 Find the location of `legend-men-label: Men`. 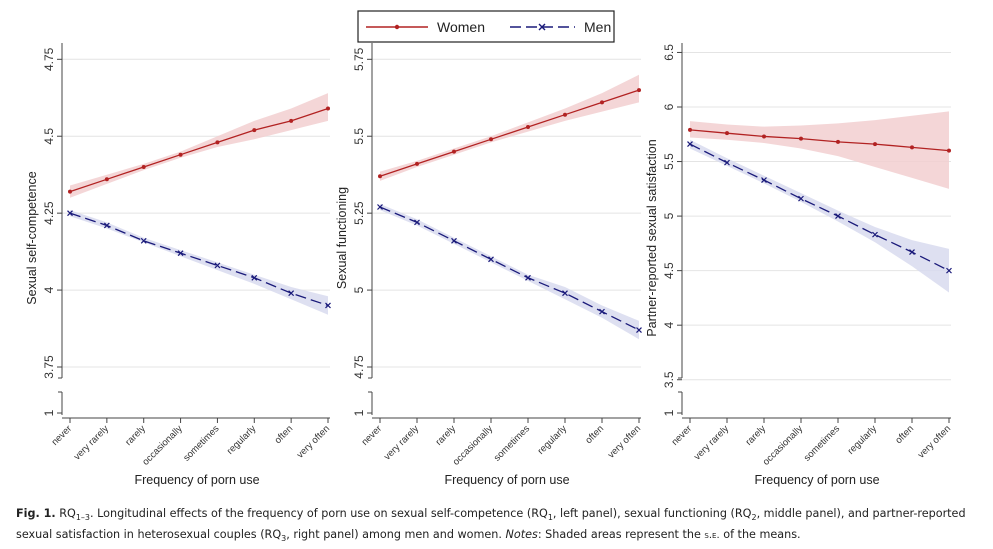

legend-men-label: Men is located at coordinates (597, 27).